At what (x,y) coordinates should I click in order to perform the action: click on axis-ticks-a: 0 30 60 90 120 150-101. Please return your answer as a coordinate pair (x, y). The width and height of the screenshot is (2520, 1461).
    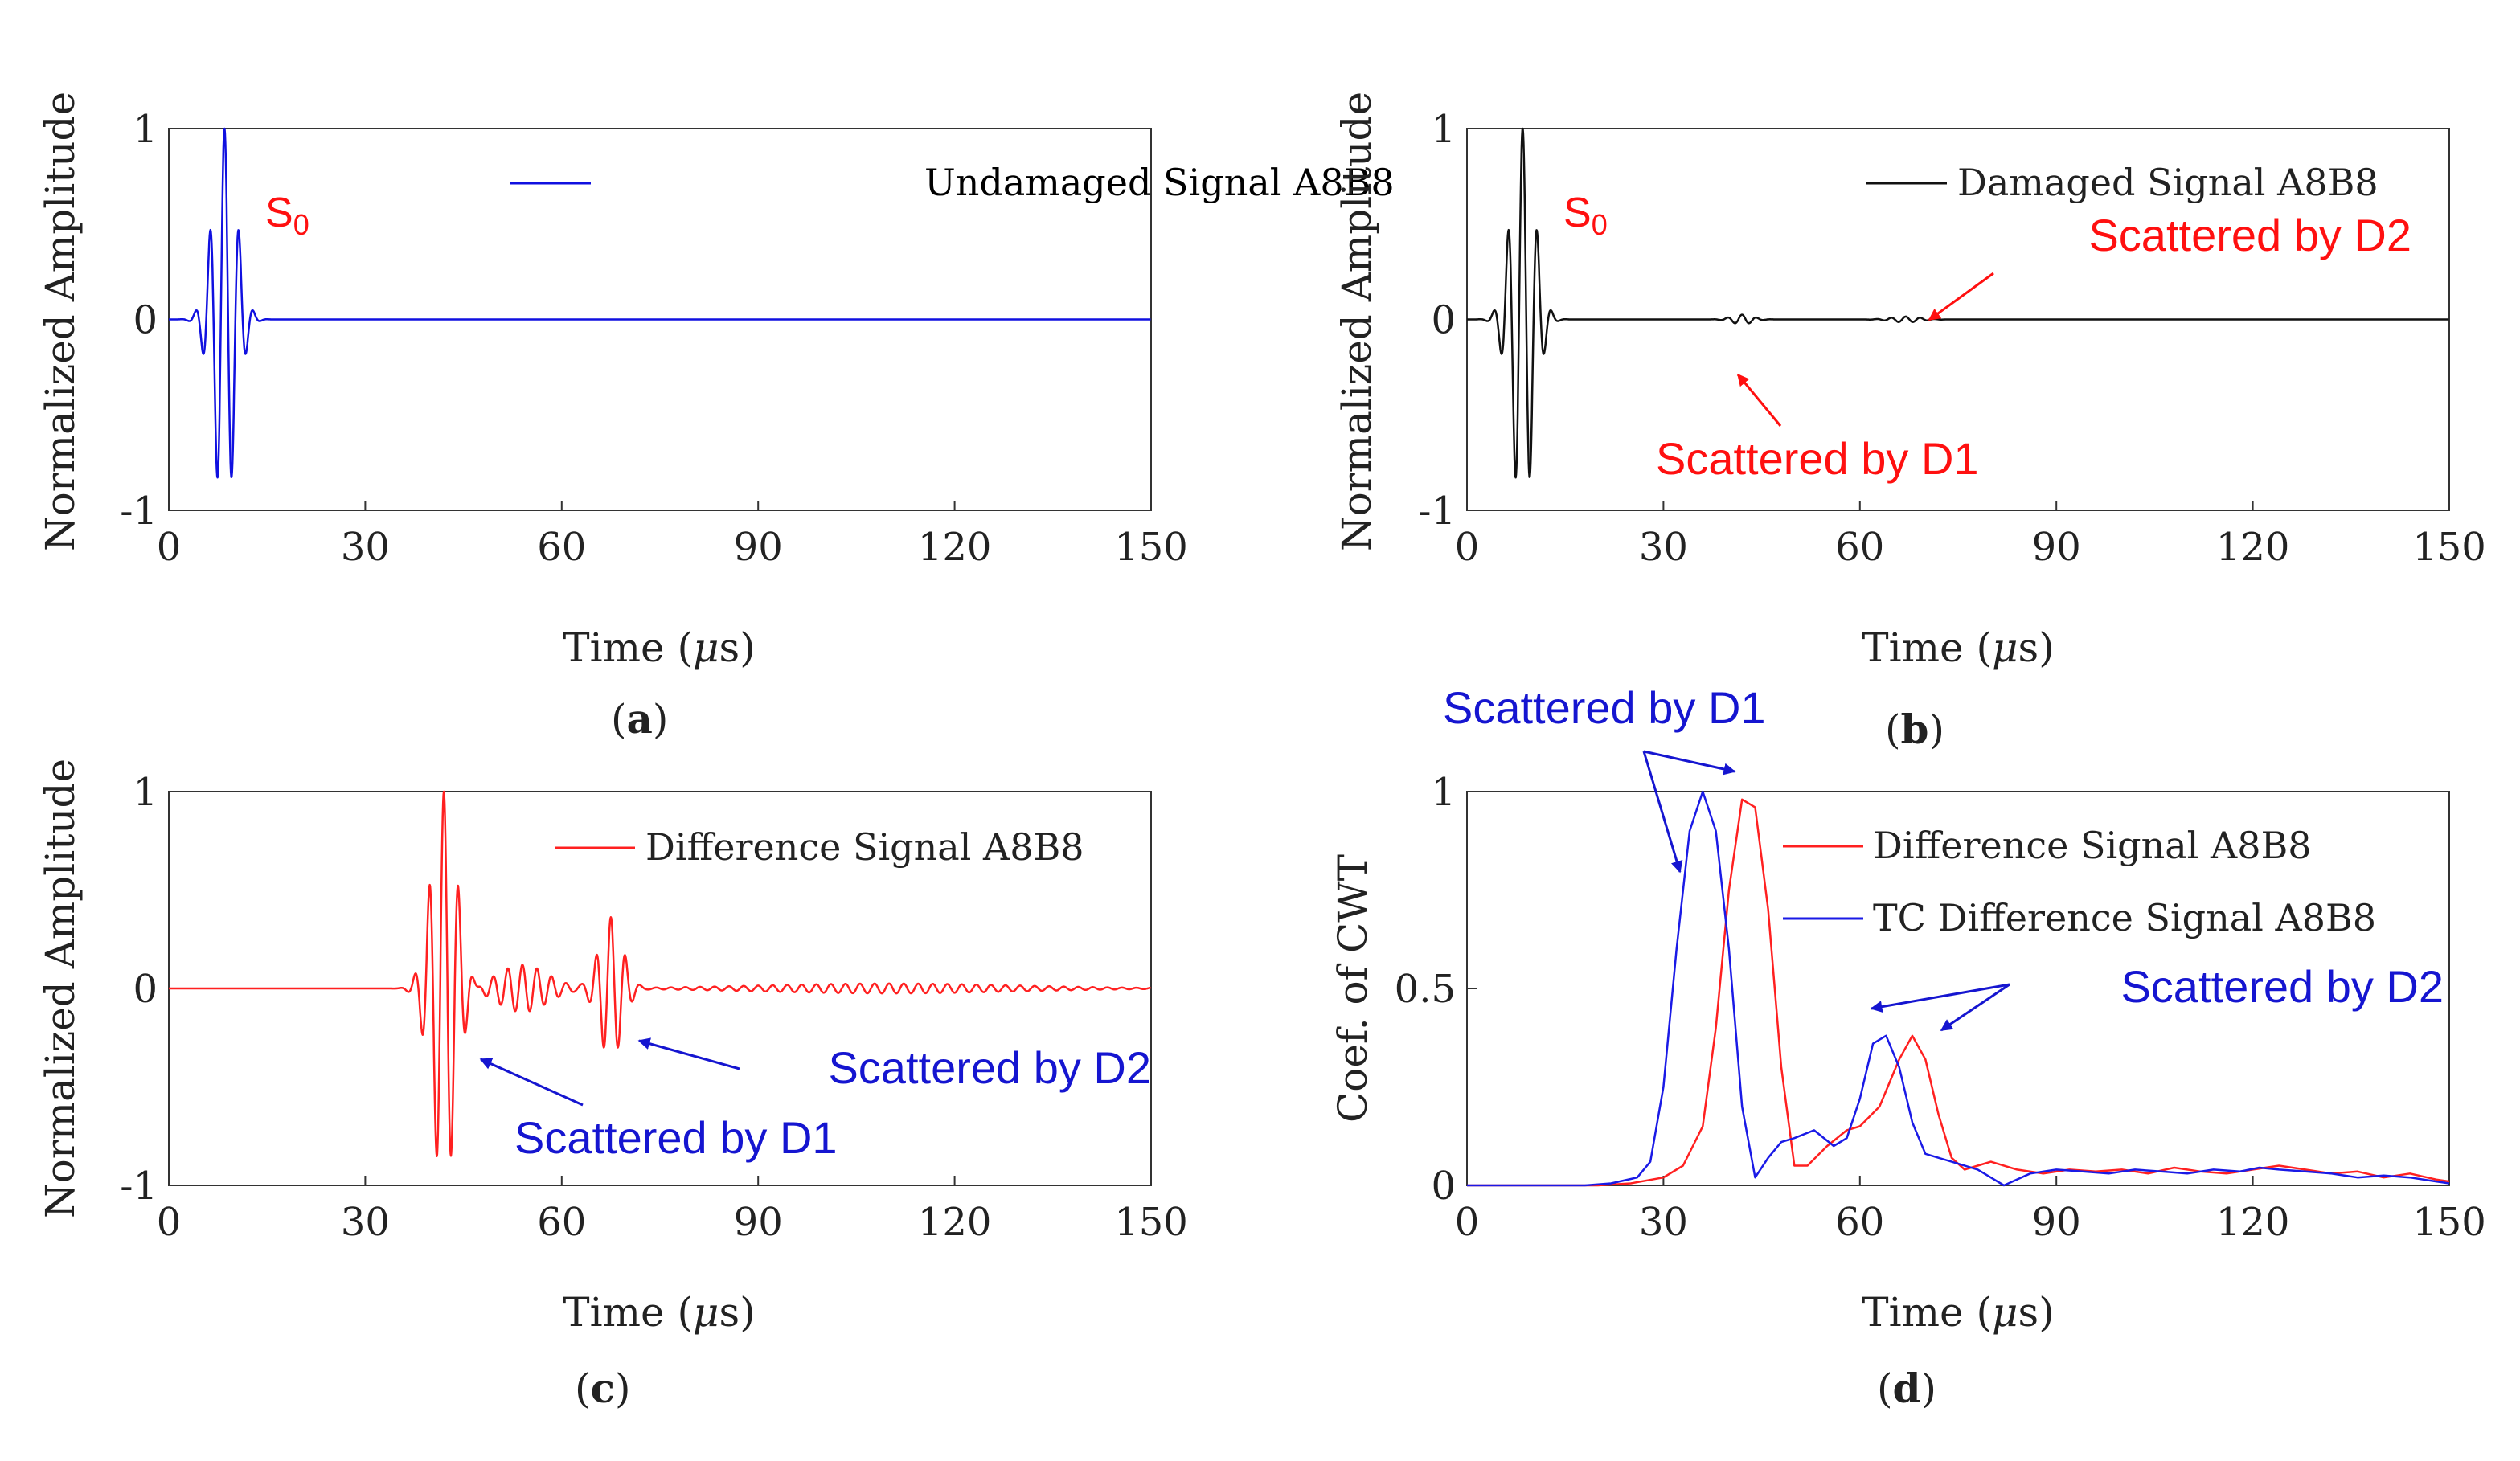
    Looking at the image, I should click on (654, 338).